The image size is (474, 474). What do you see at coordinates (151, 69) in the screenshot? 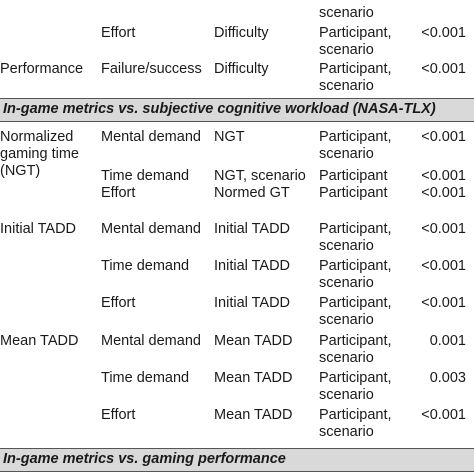
I see `workload-cell: Failure/success` at bounding box center [151, 69].